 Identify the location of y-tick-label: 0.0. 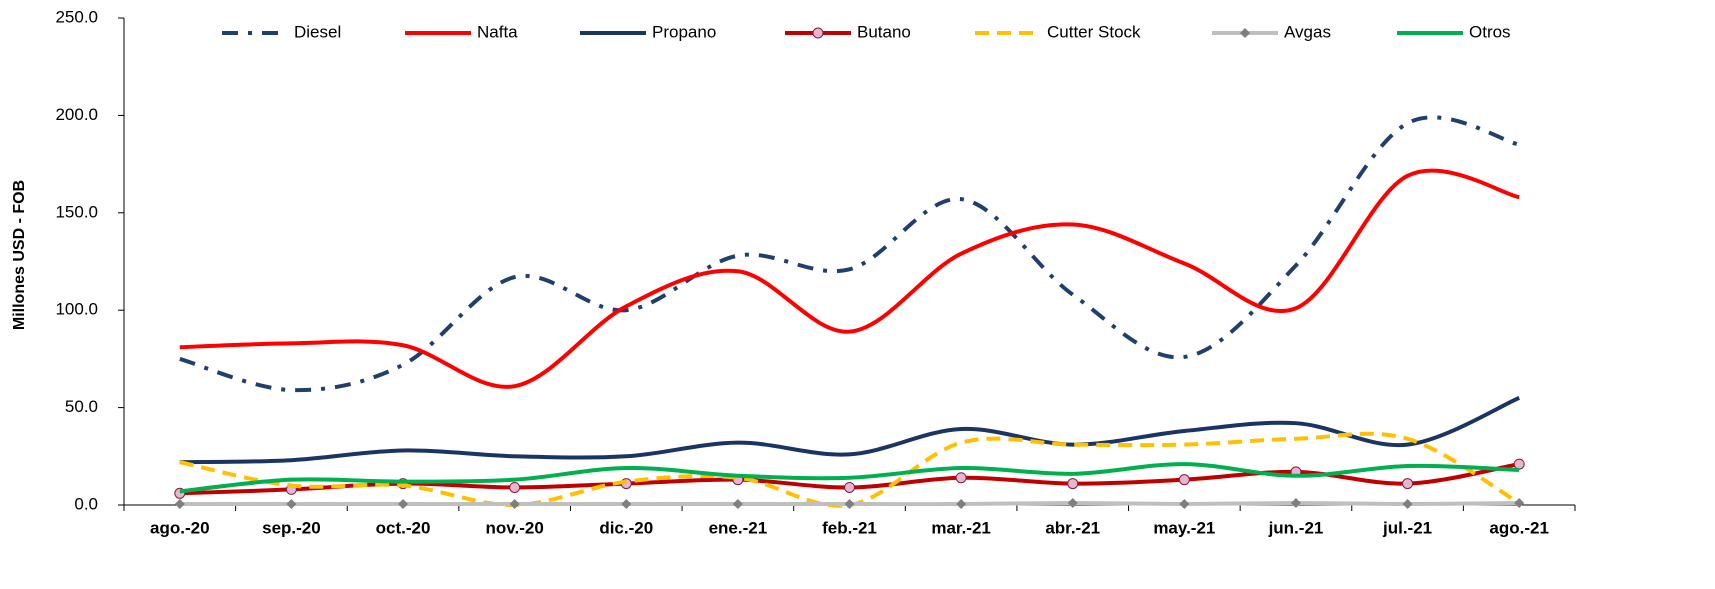
(86, 503).